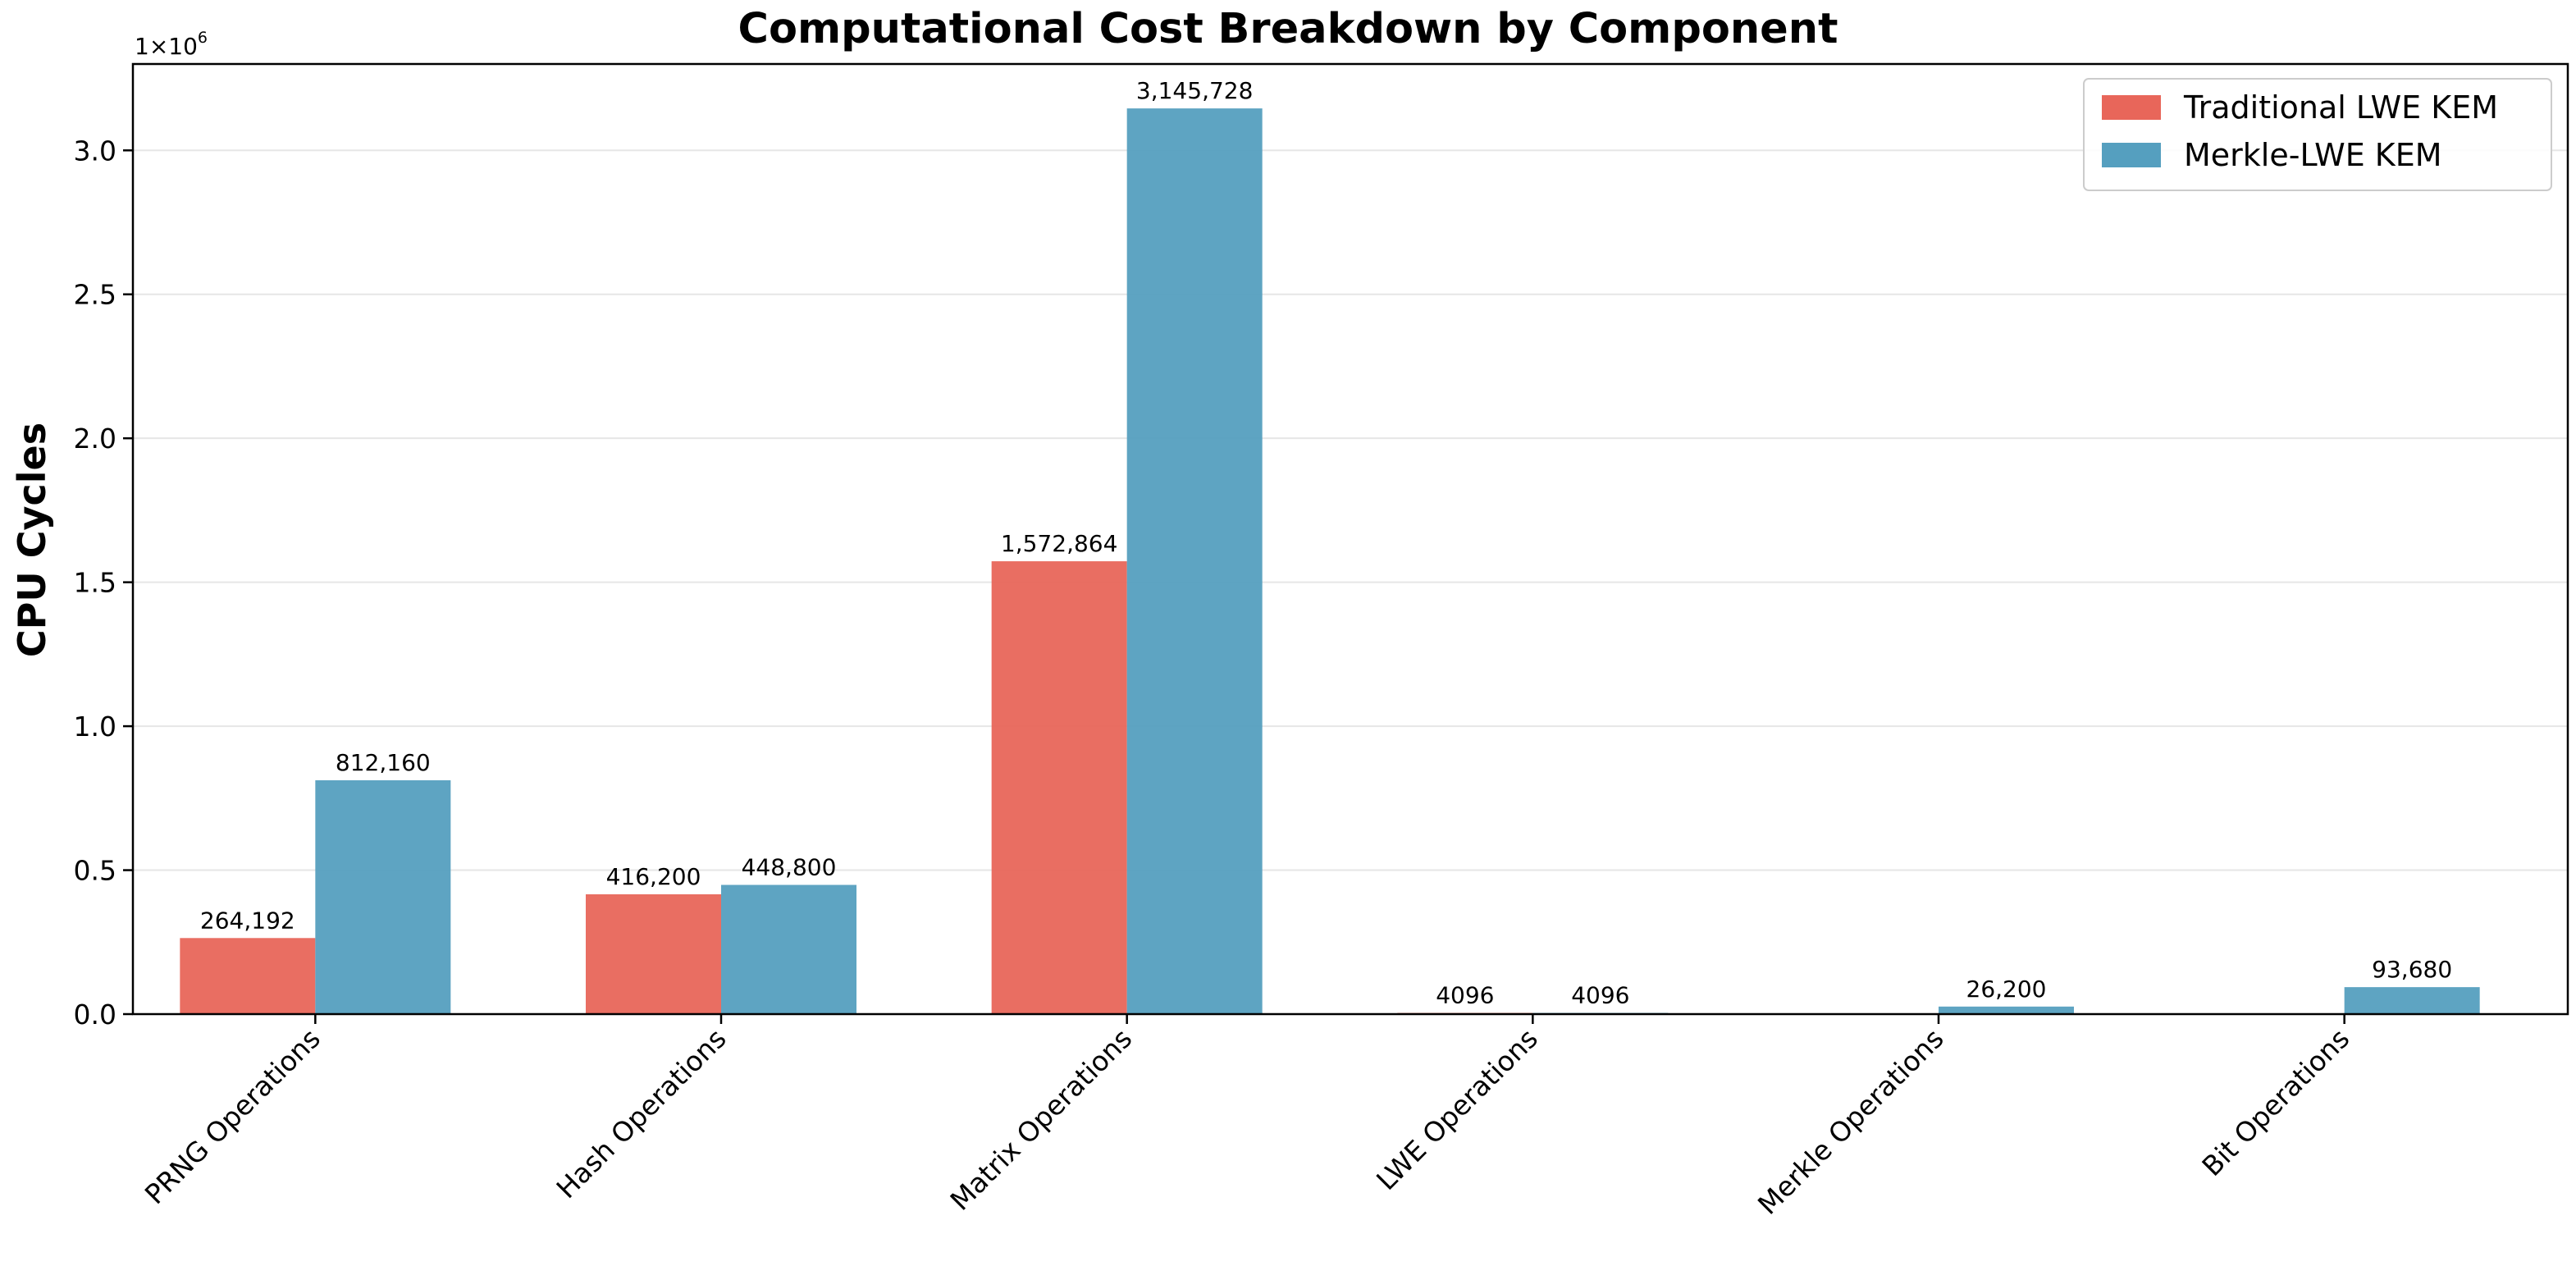  What do you see at coordinates (32, 540) in the screenshot?
I see `y-axis-label: CPU Cycles` at bounding box center [32, 540].